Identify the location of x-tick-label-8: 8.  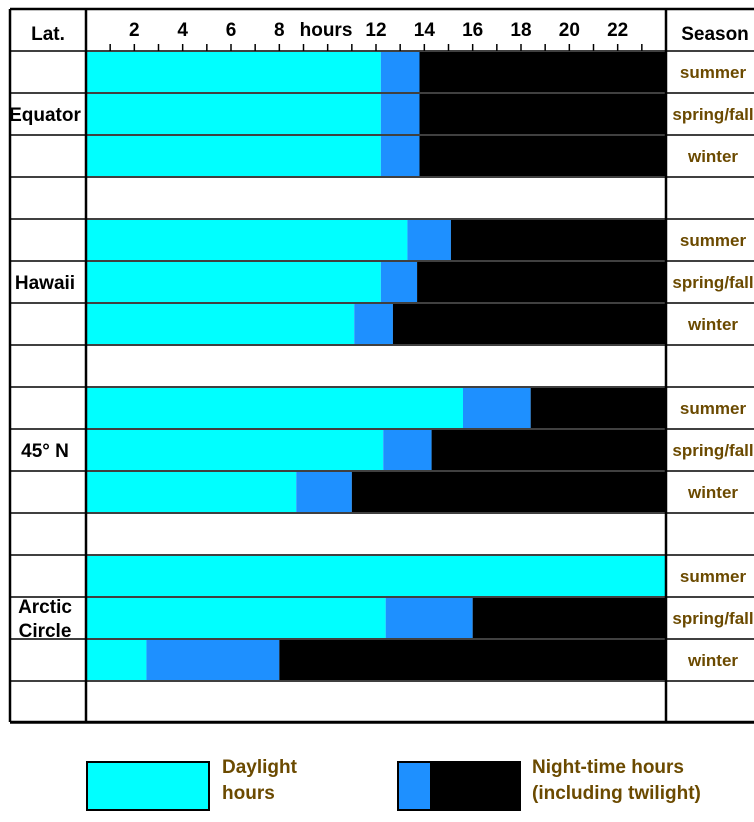
(279, 30).